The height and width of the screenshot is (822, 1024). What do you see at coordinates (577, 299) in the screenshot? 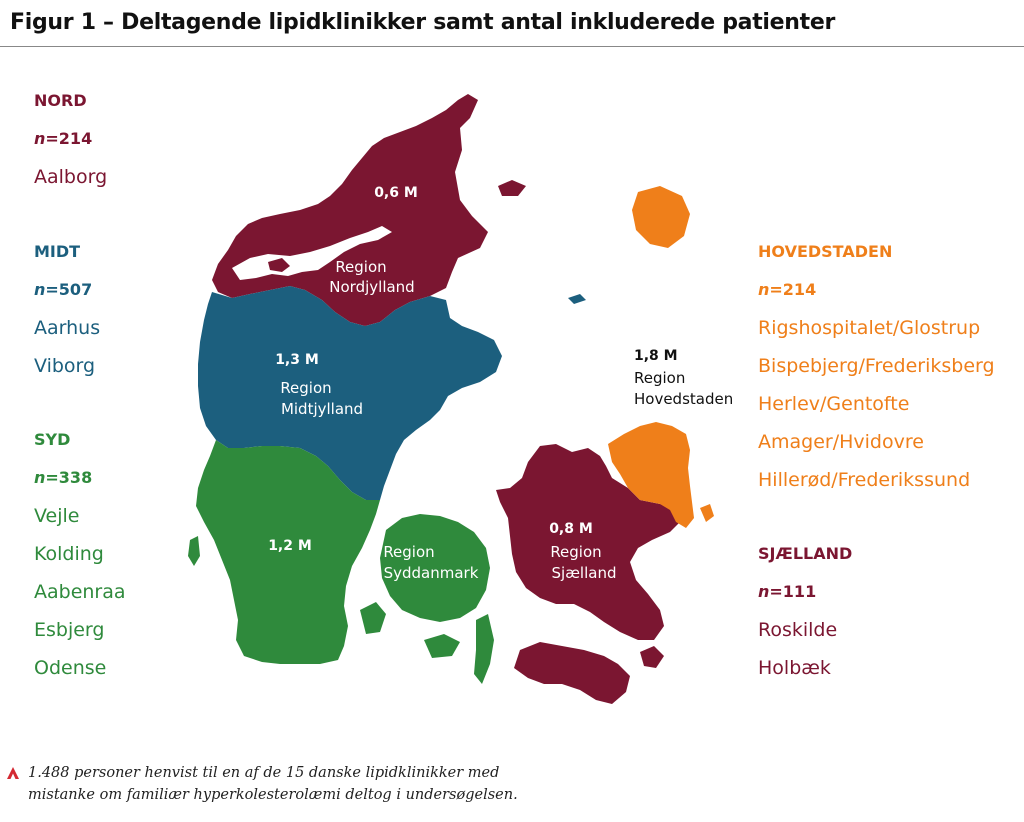
I see `anholt-island` at bounding box center [577, 299].